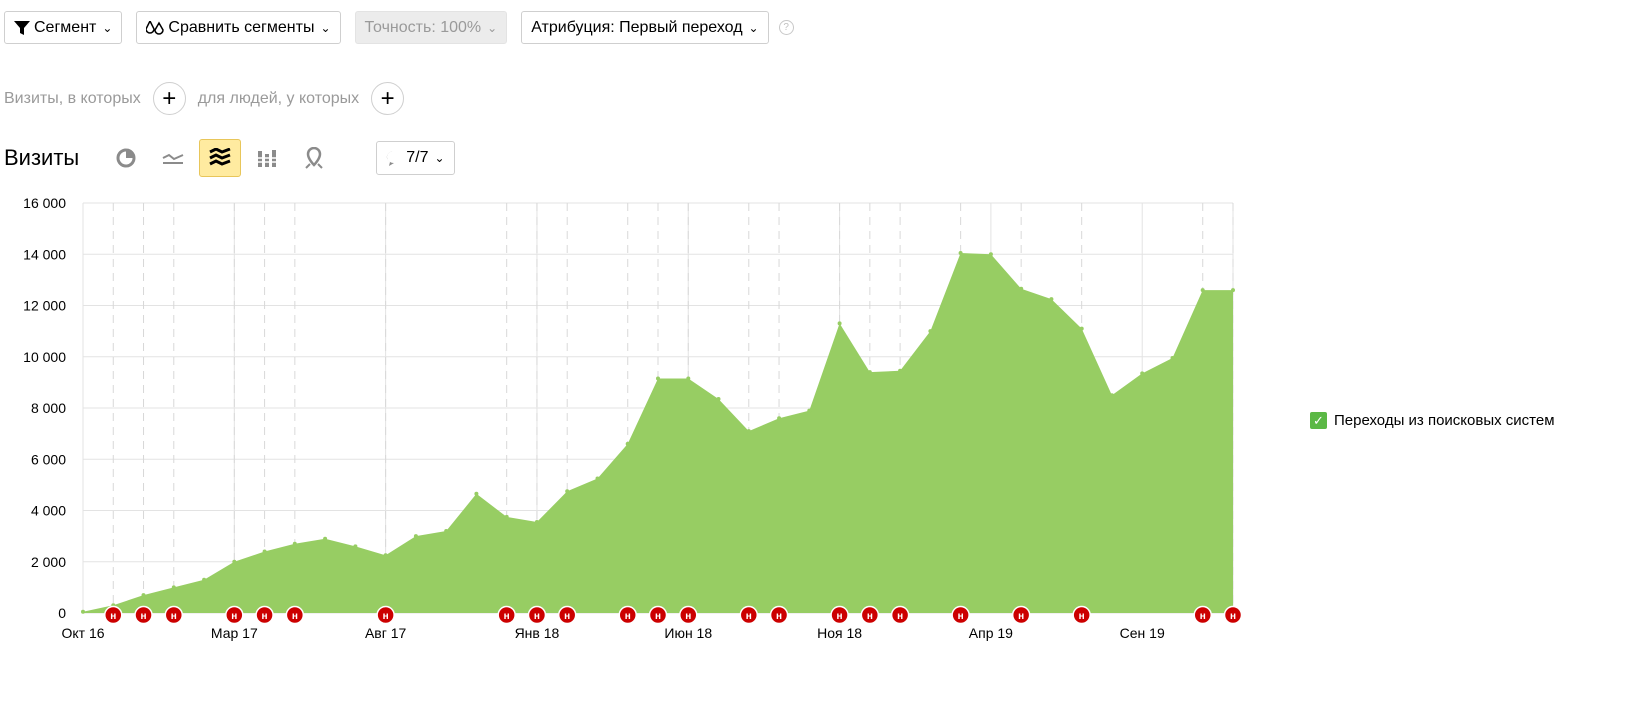 The height and width of the screenshot is (726, 1627). What do you see at coordinates (44, 306) in the screenshot?
I see `y-tick-label: 12 000` at bounding box center [44, 306].